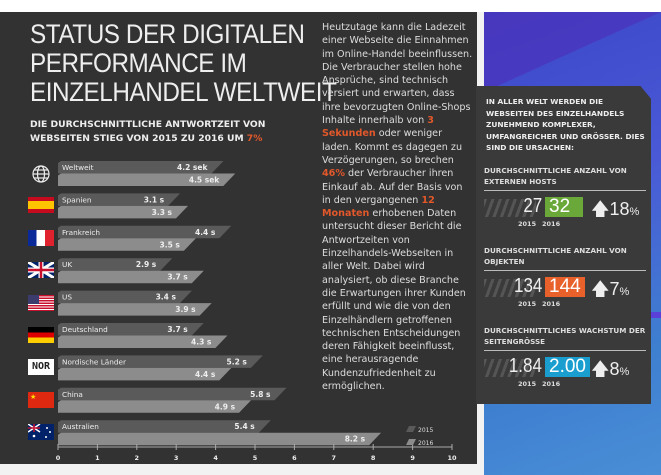 The image size is (661, 475). What do you see at coordinates (532, 206) in the screenshot?
I see `value-2015: 27` at bounding box center [532, 206].